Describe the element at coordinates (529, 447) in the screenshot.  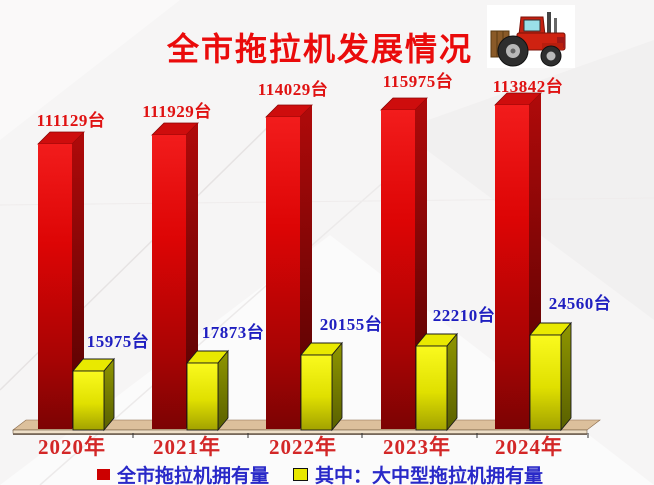
I see `x-axis-label-2024年: 2024年` at that location.